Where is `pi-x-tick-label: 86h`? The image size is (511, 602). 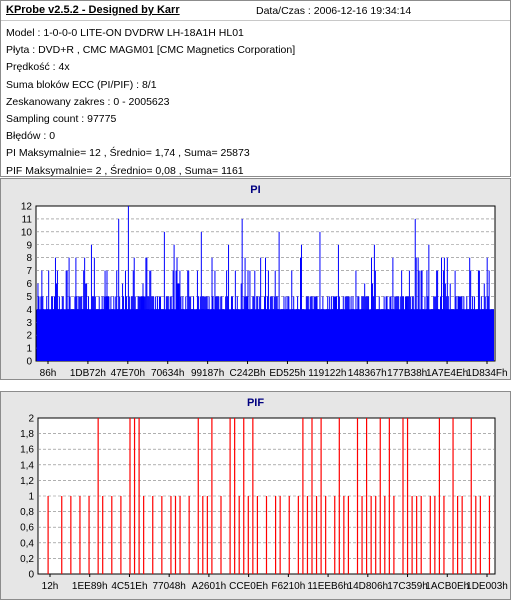
pi-x-tick-label: 86h is located at coordinates (48, 373).